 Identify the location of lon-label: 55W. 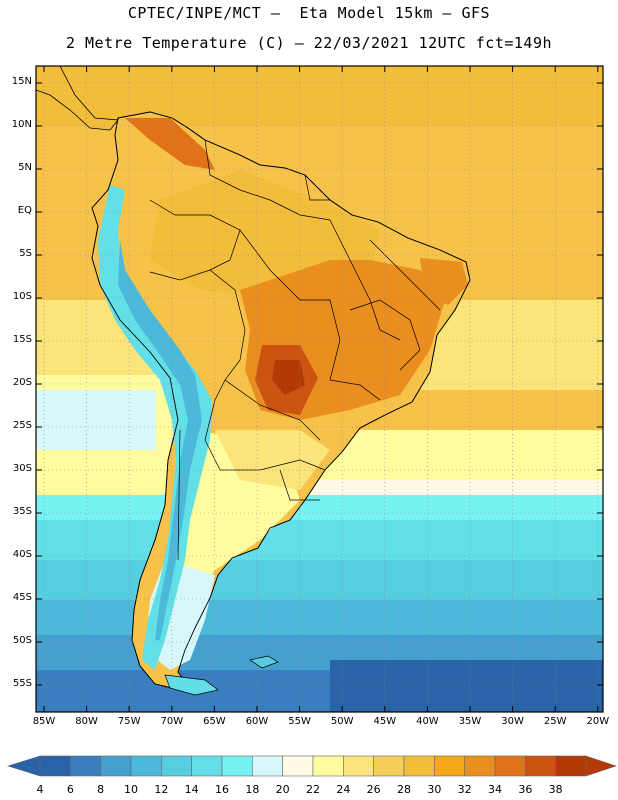
(299, 721).